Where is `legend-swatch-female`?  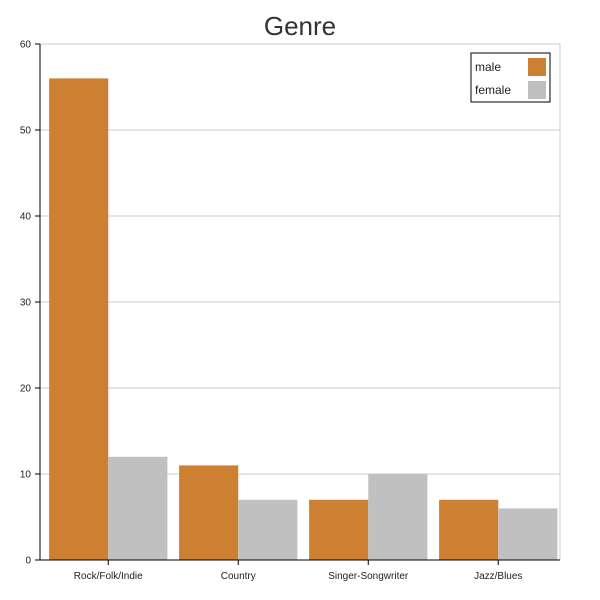
legend-swatch-female is located at coordinates (537, 90).